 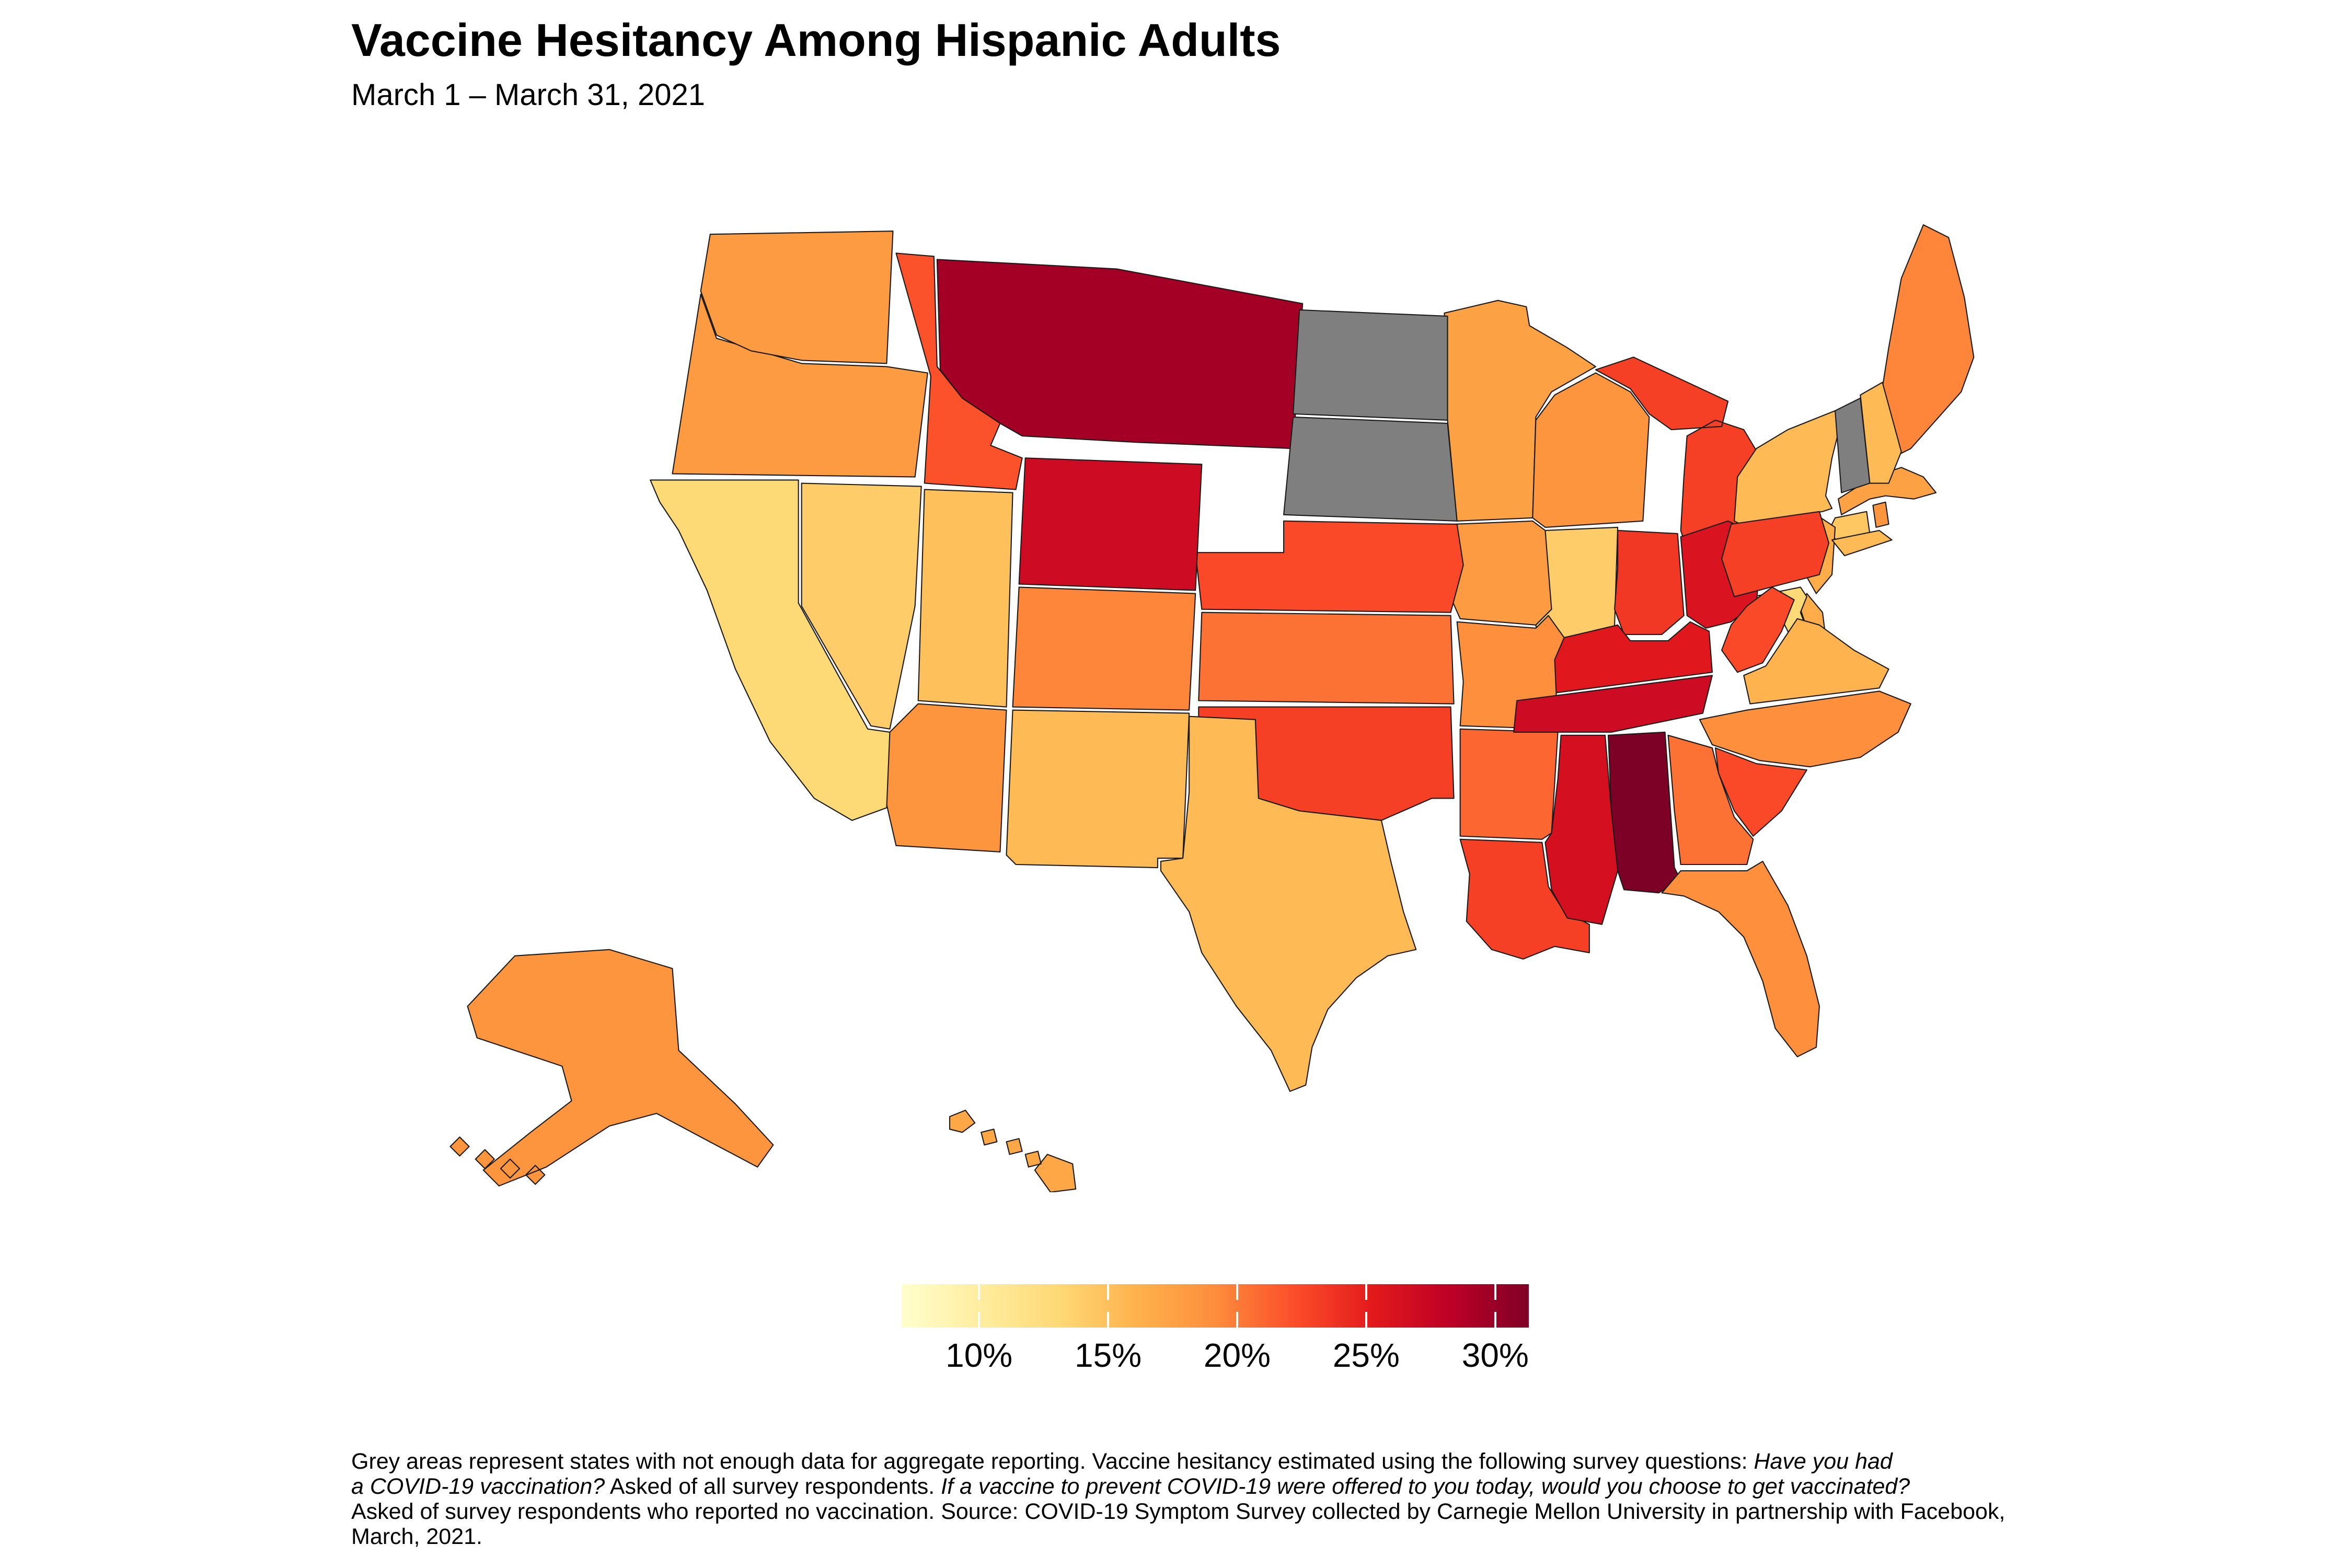 What do you see at coordinates (1495, 1355) in the screenshot?
I see `legend-tick-label: 30%` at bounding box center [1495, 1355].